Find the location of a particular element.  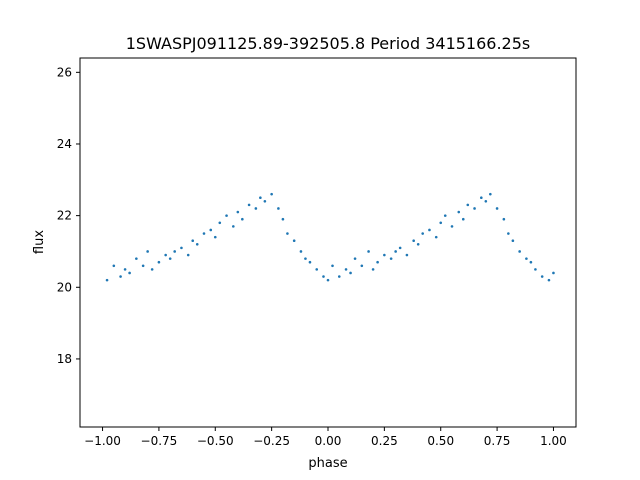

x-tick-label: −0.25 is located at coordinates (271, 441).